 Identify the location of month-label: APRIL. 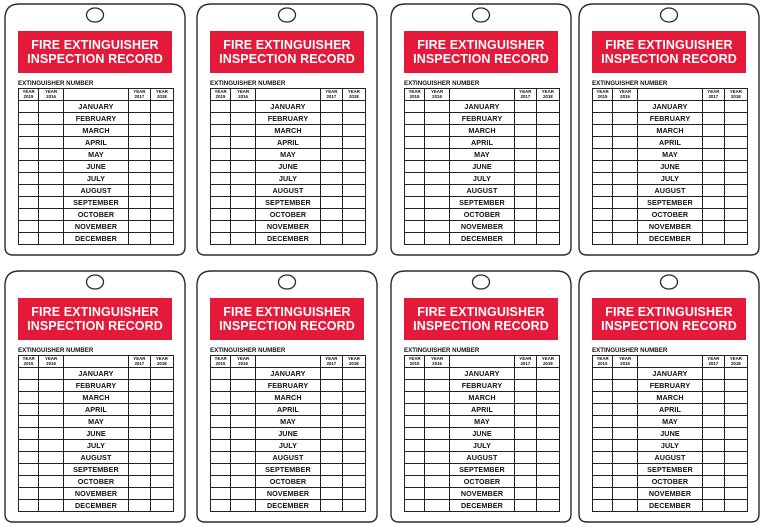
(482, 409).